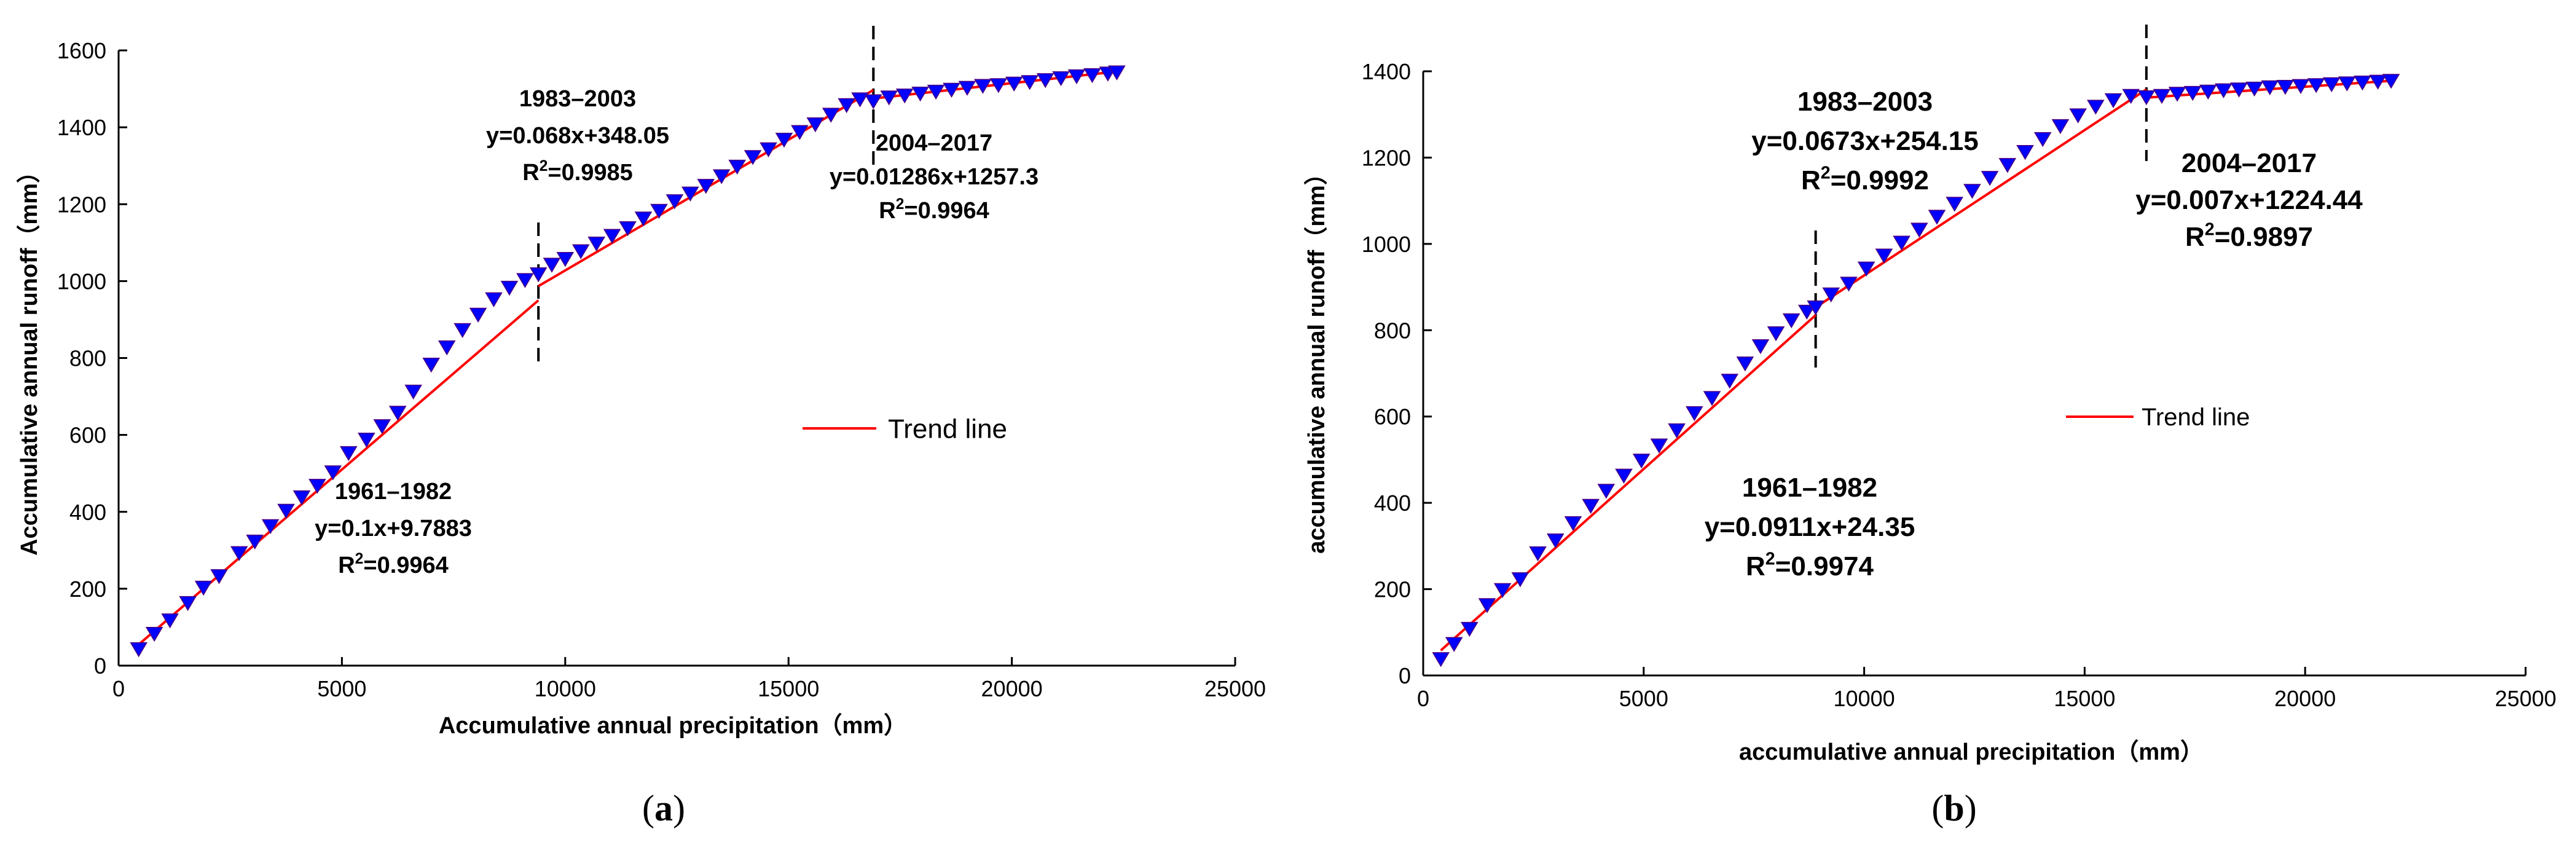 The image size is (2576, 858). I want to click on y-axis-label: accumulative annual runoff（mm）, so click(1317, 358).